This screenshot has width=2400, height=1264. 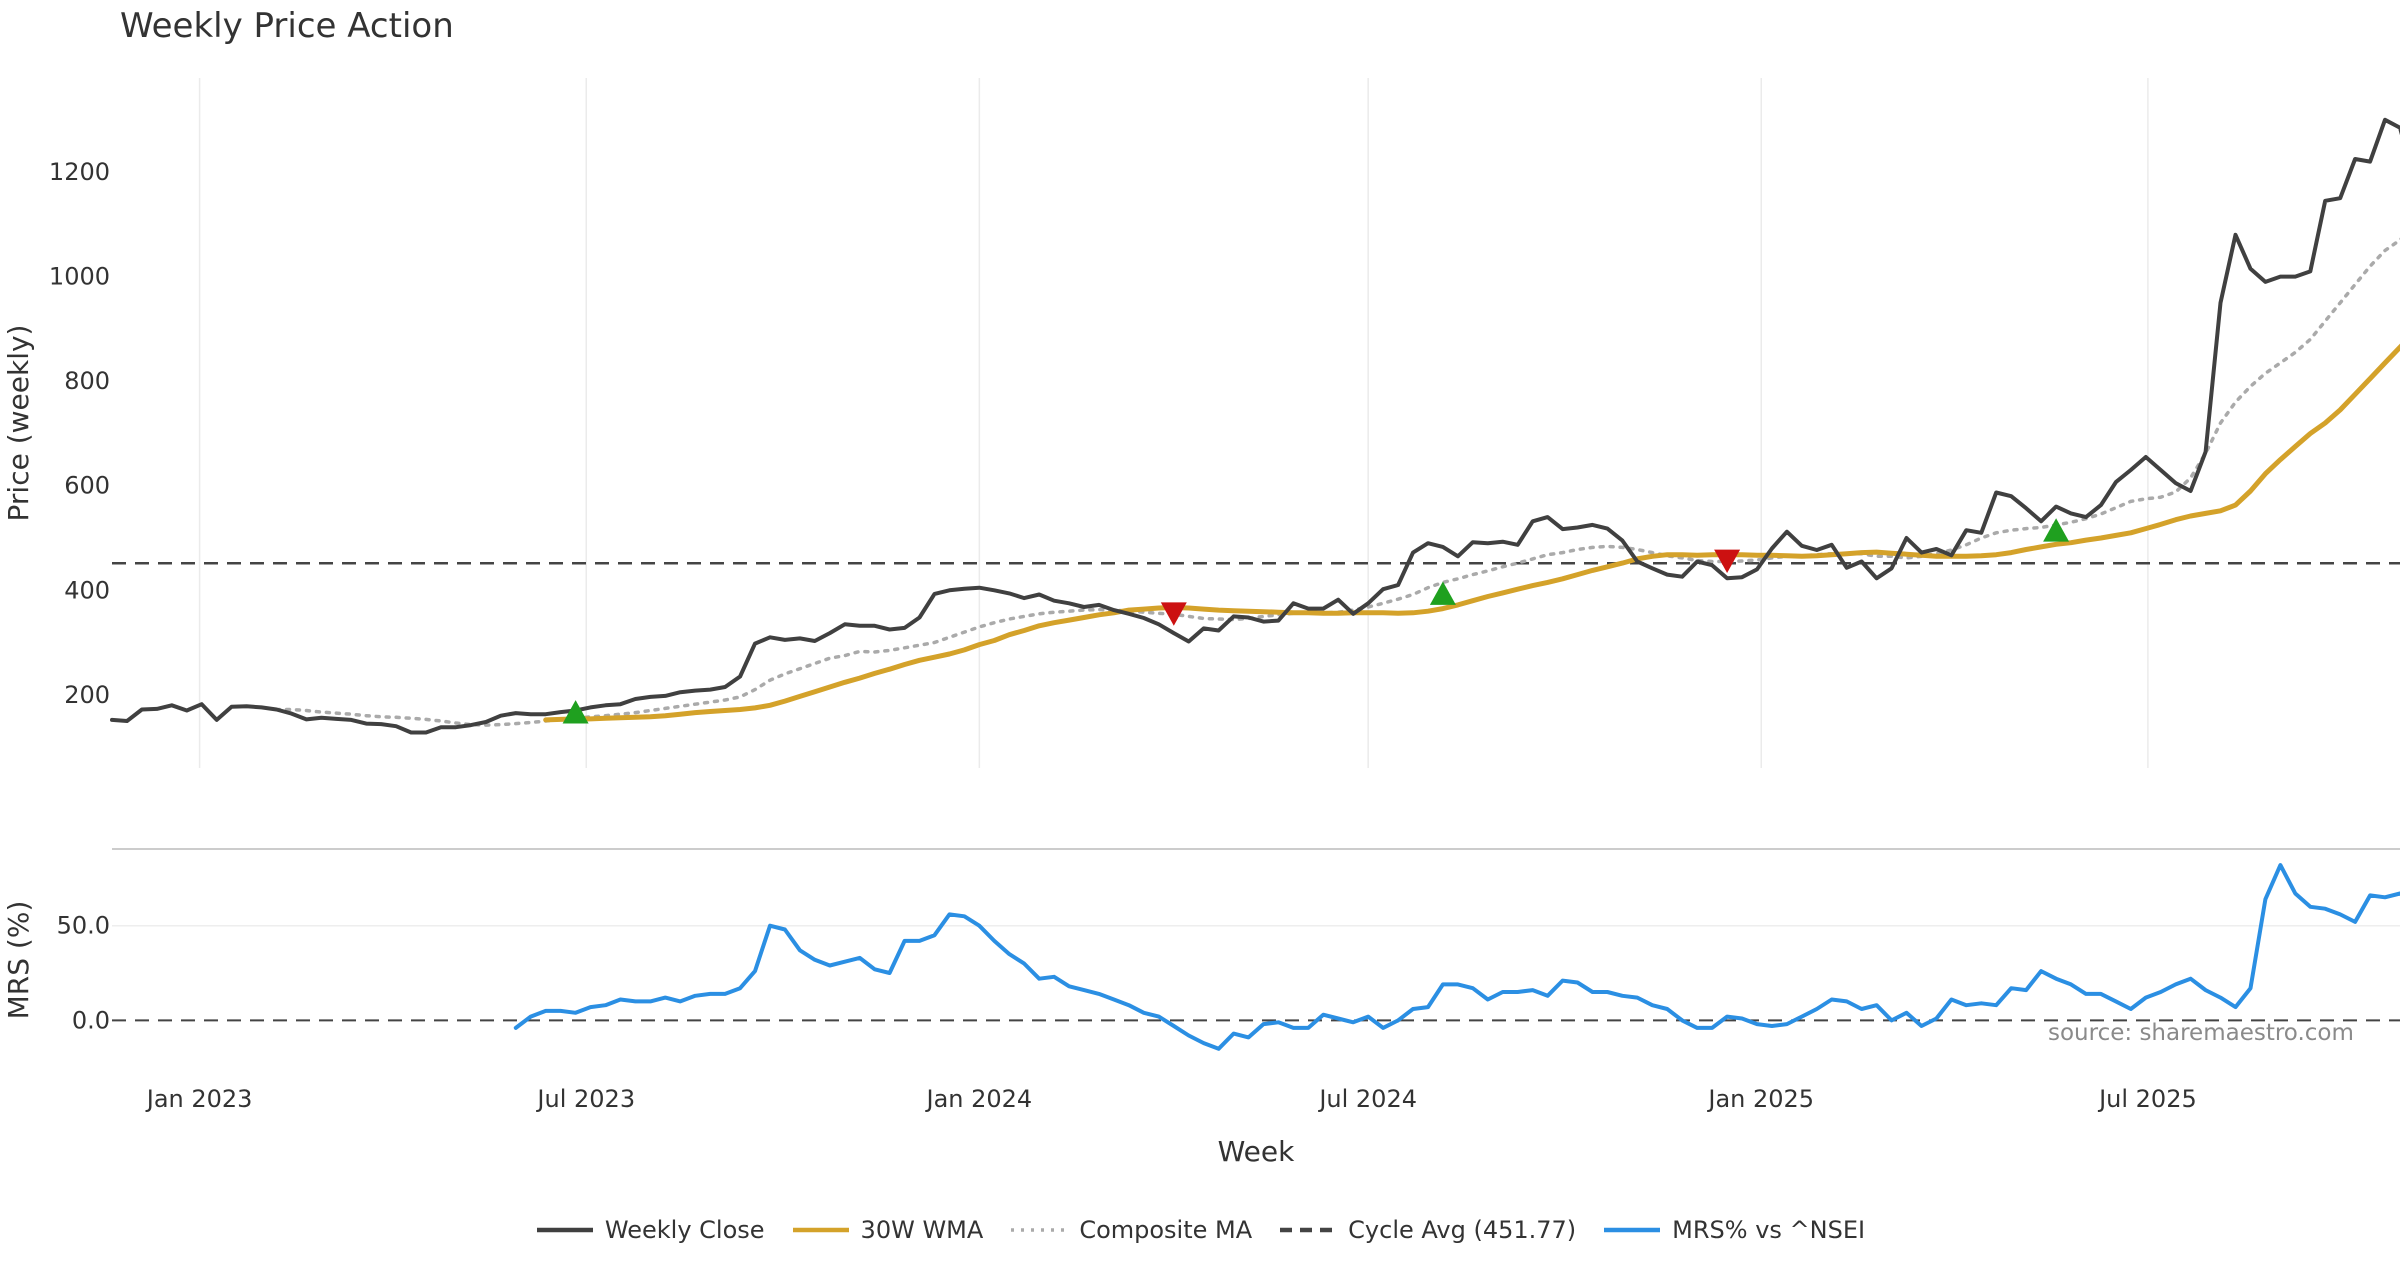 I want to click on legend-item: 30W WMA, so click(x=887, y=1230).